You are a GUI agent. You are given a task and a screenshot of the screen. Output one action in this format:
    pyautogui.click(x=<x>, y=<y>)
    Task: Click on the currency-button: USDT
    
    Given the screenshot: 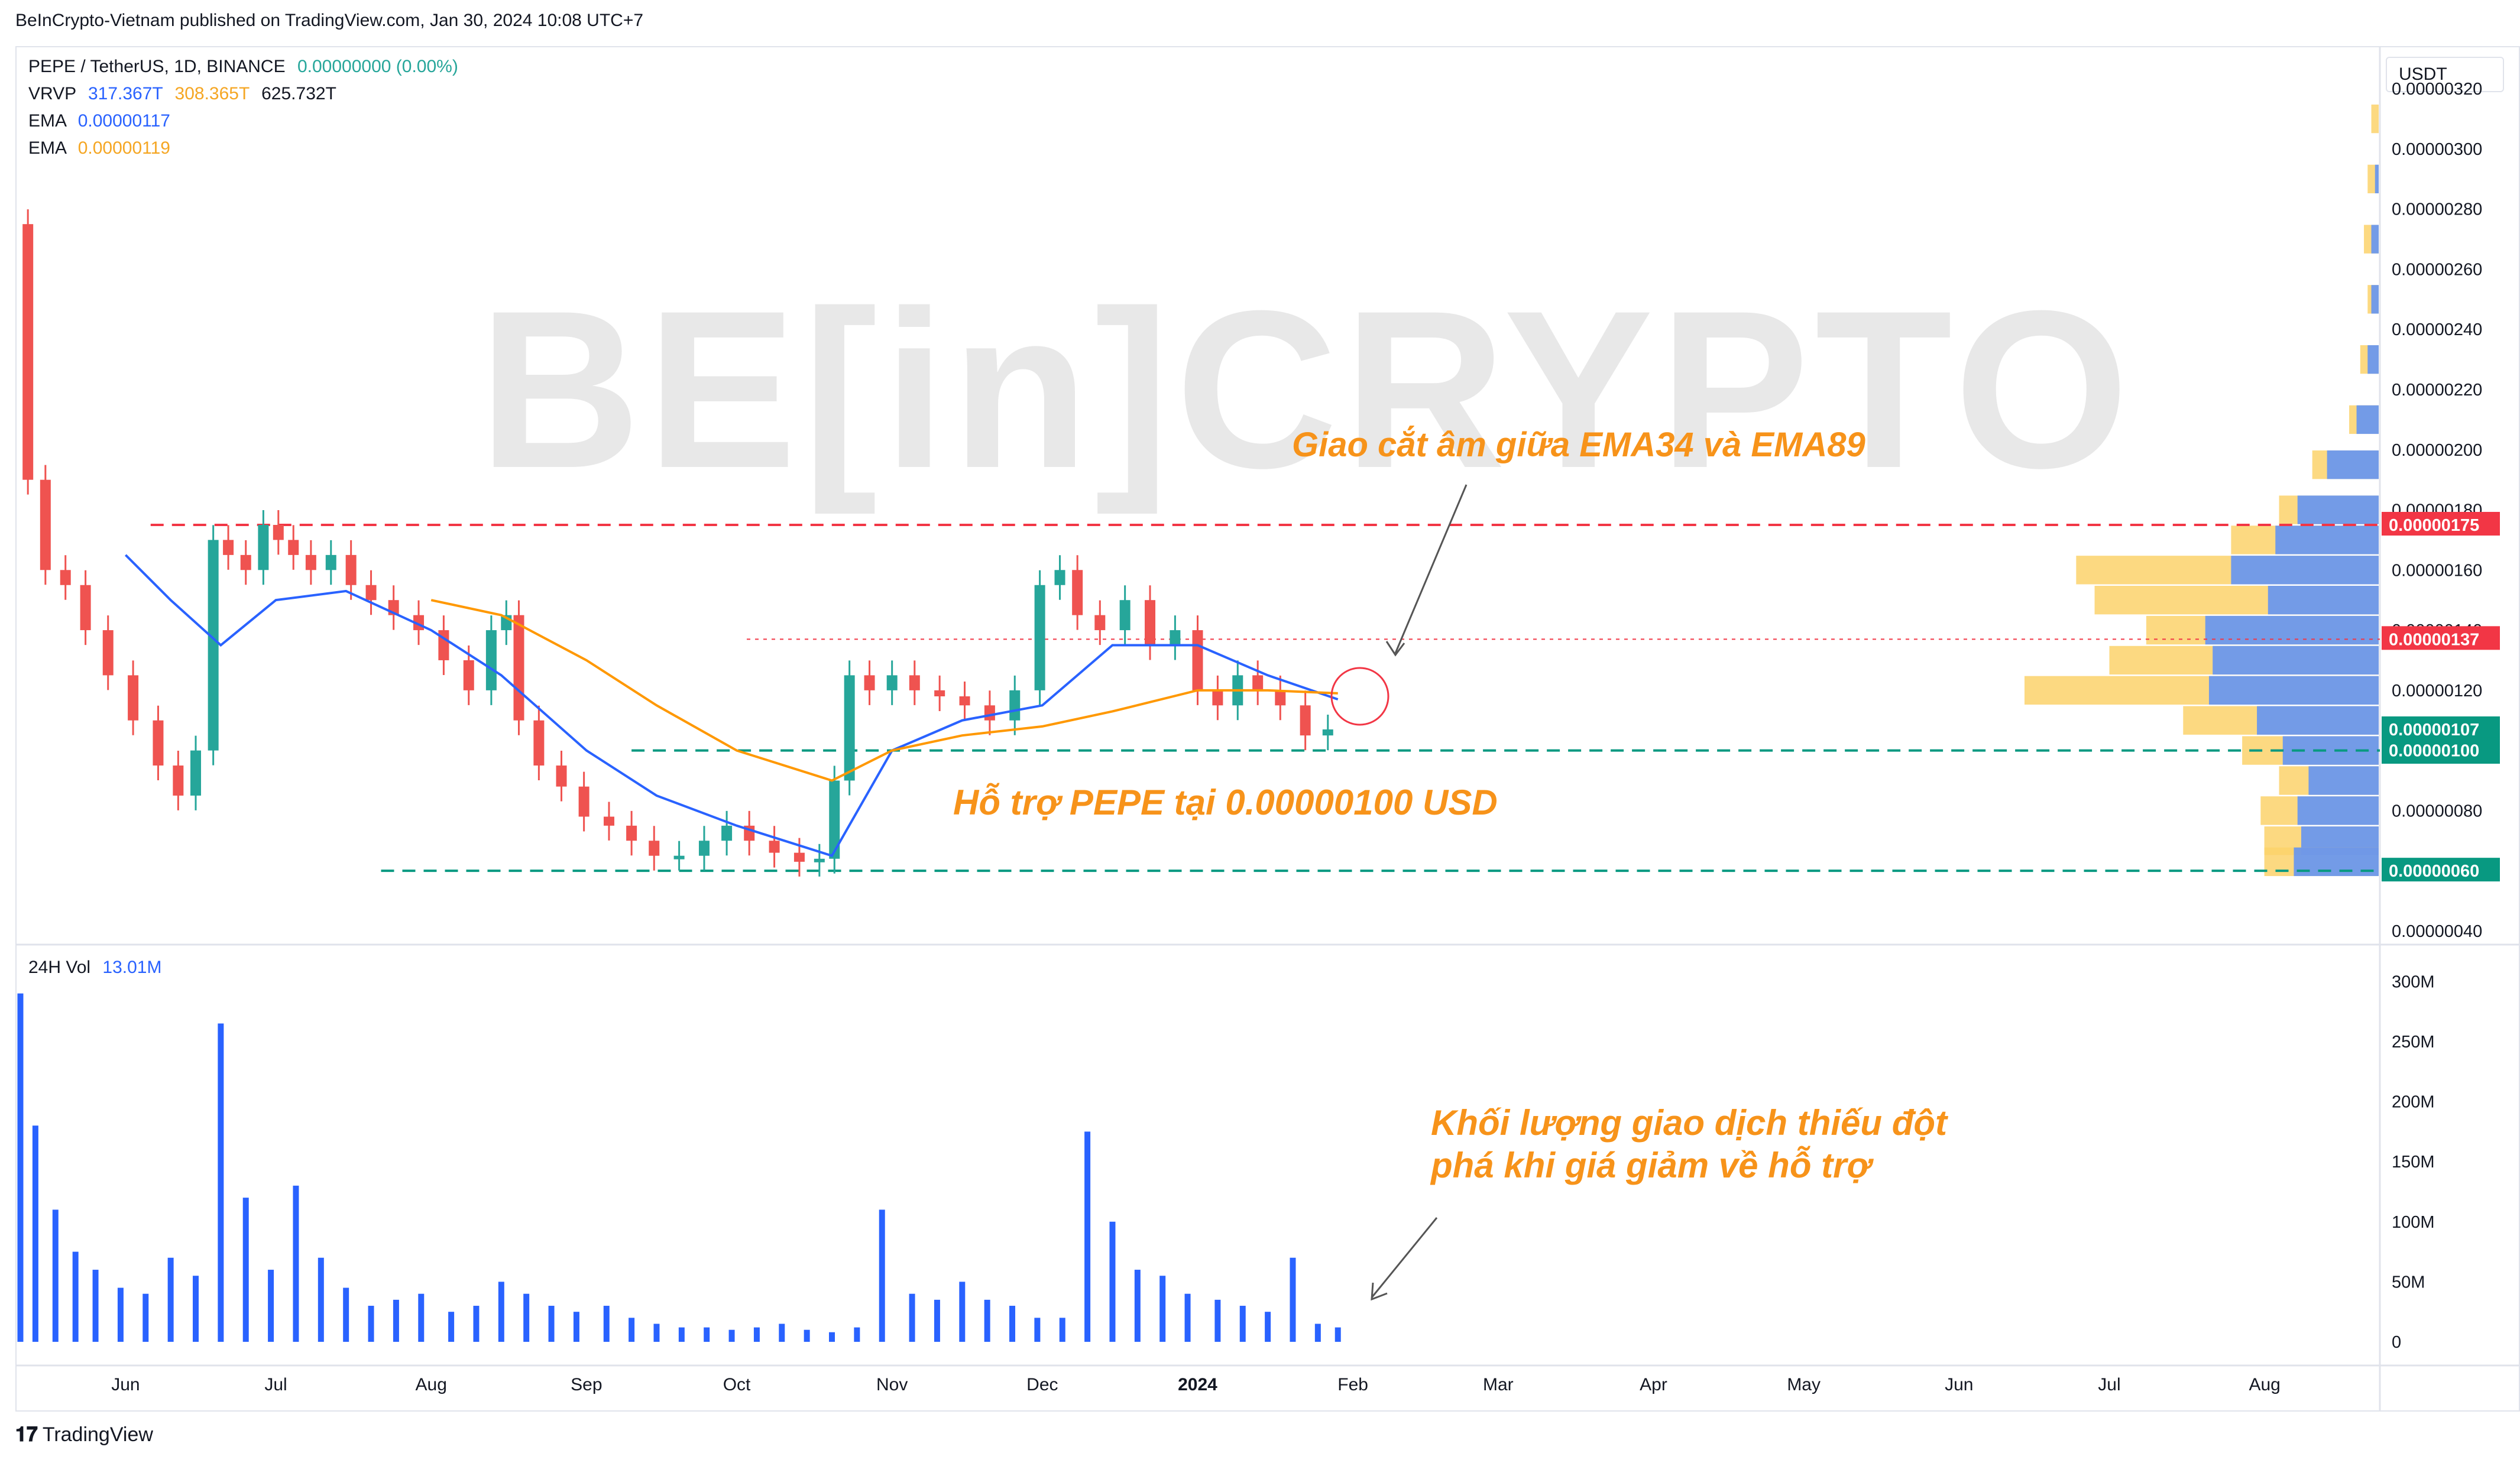 What is the action you would take?
    pyautogui.click(x=2445, y=74)
    